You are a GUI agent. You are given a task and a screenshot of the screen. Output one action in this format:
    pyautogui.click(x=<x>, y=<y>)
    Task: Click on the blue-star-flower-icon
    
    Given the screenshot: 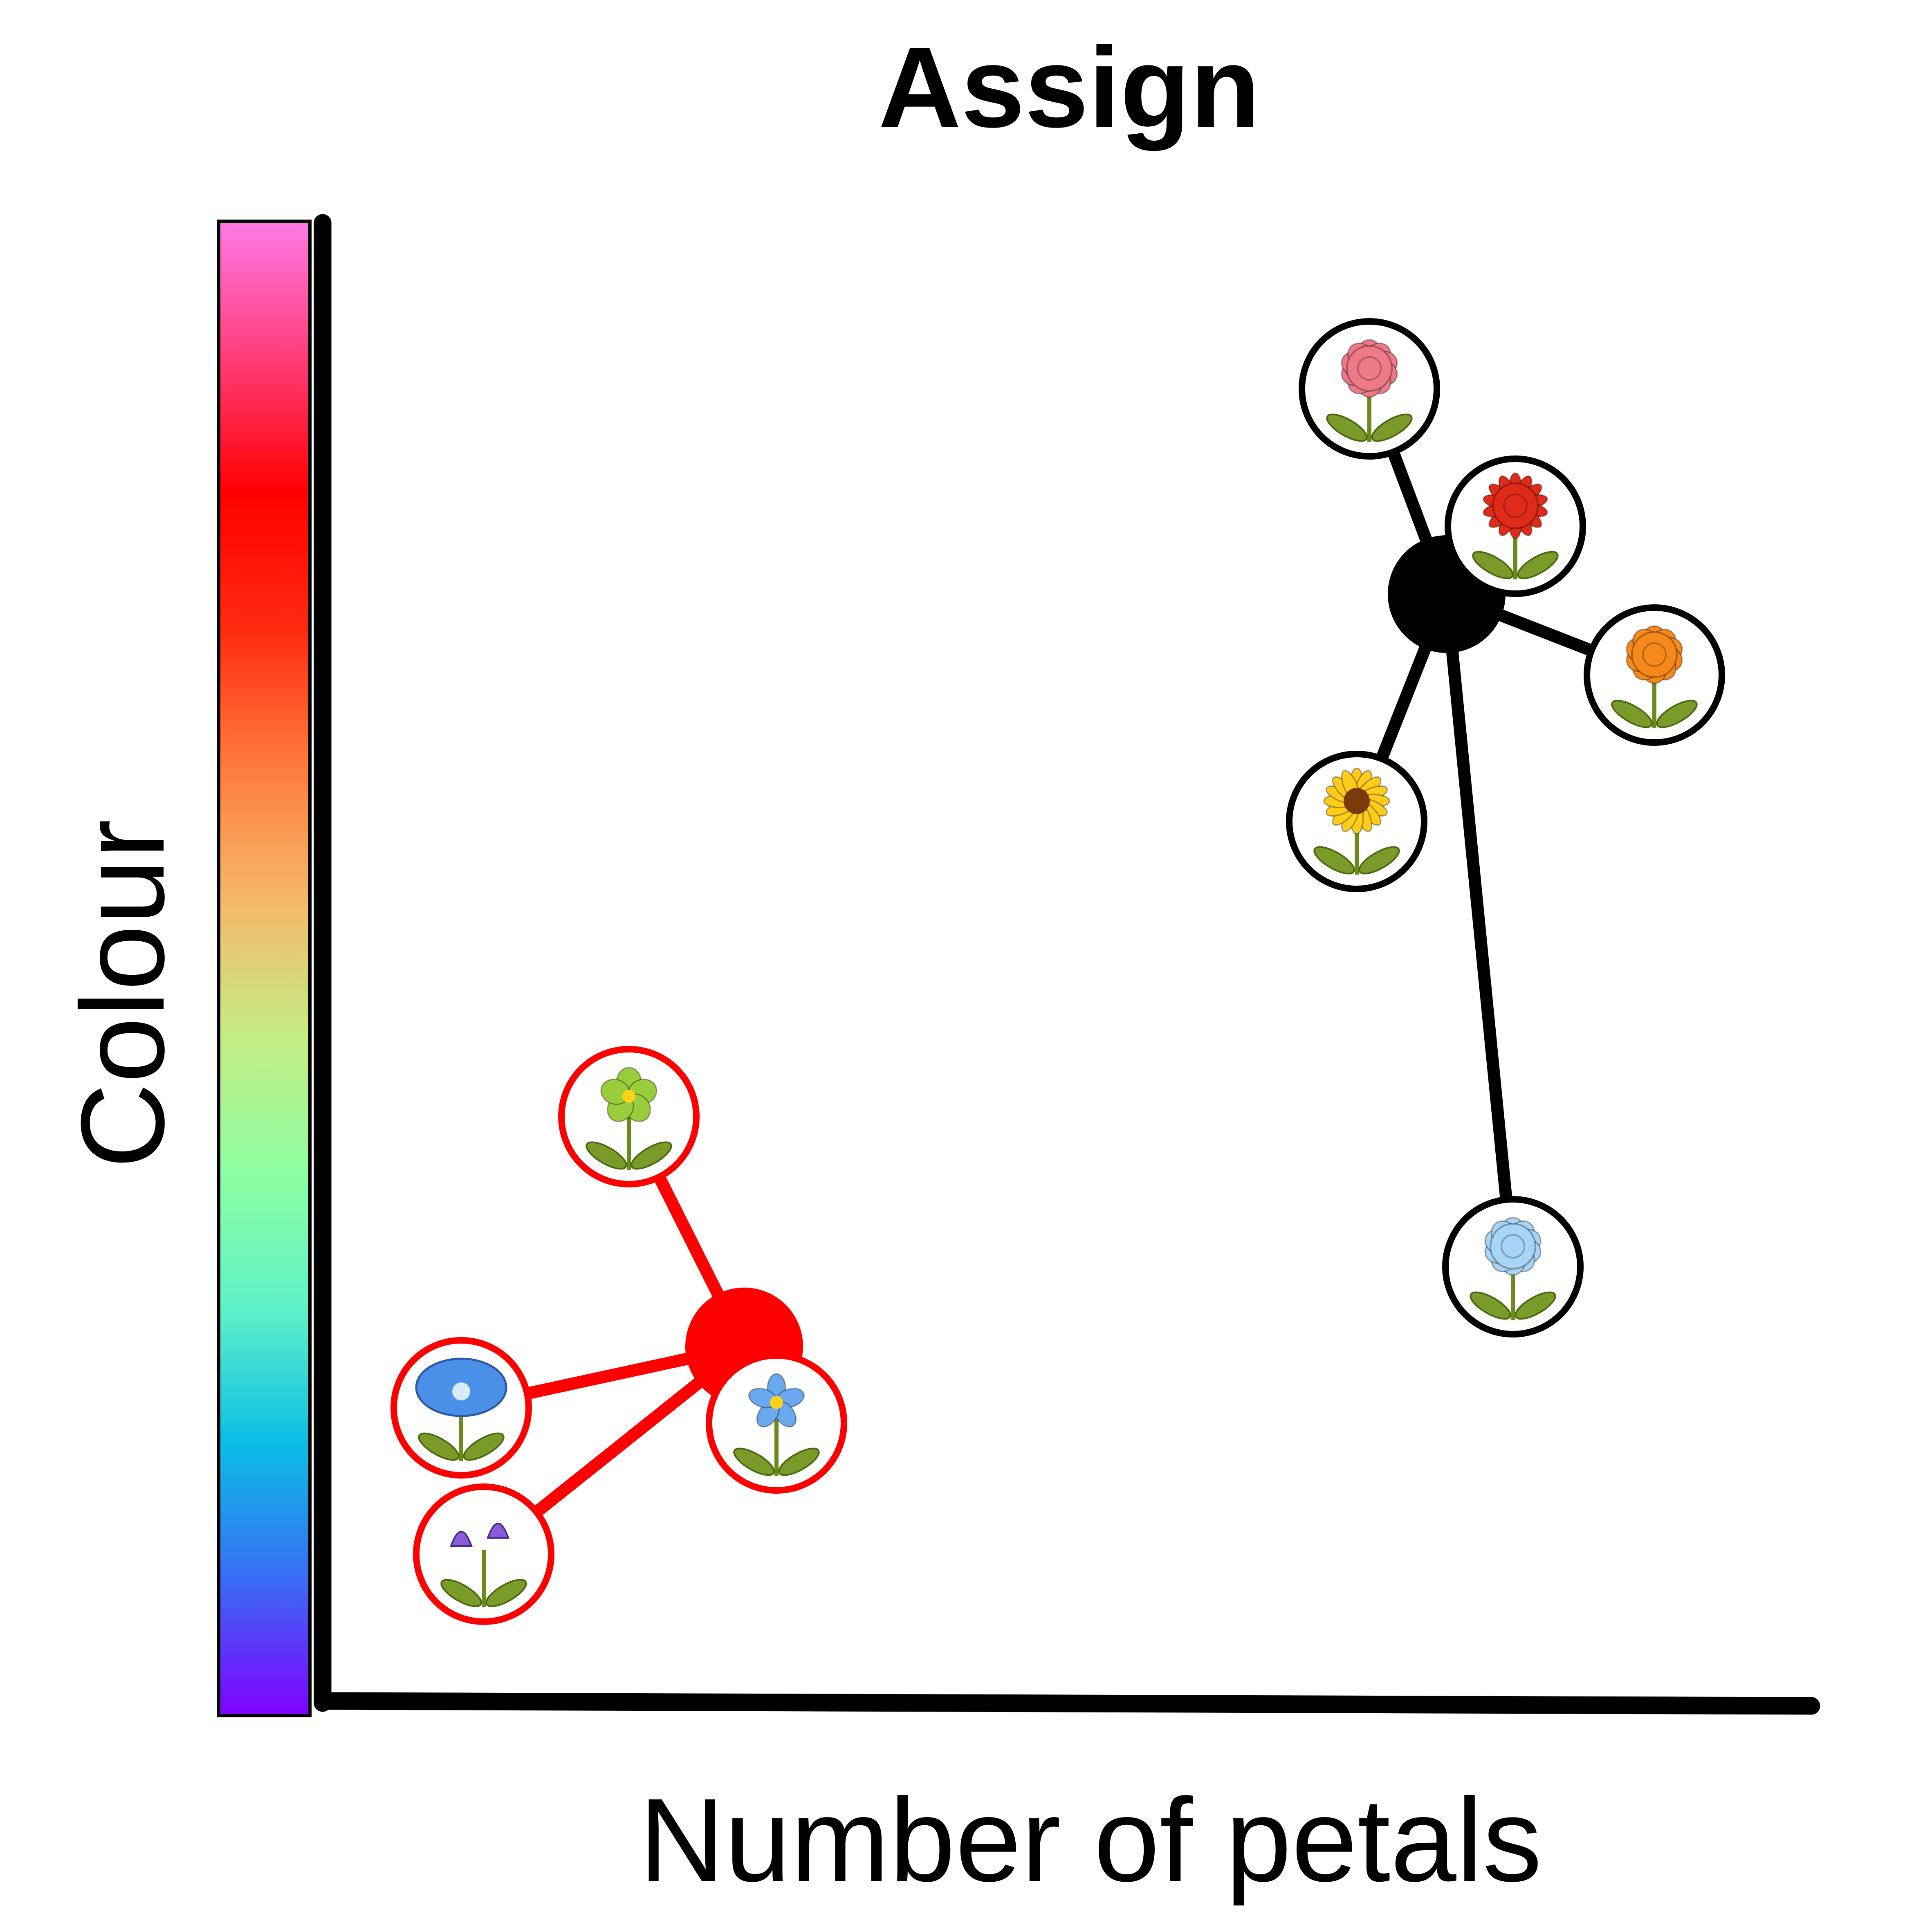 What is the action you would take?
    pyautogui.click(x=776, y=1424)
    